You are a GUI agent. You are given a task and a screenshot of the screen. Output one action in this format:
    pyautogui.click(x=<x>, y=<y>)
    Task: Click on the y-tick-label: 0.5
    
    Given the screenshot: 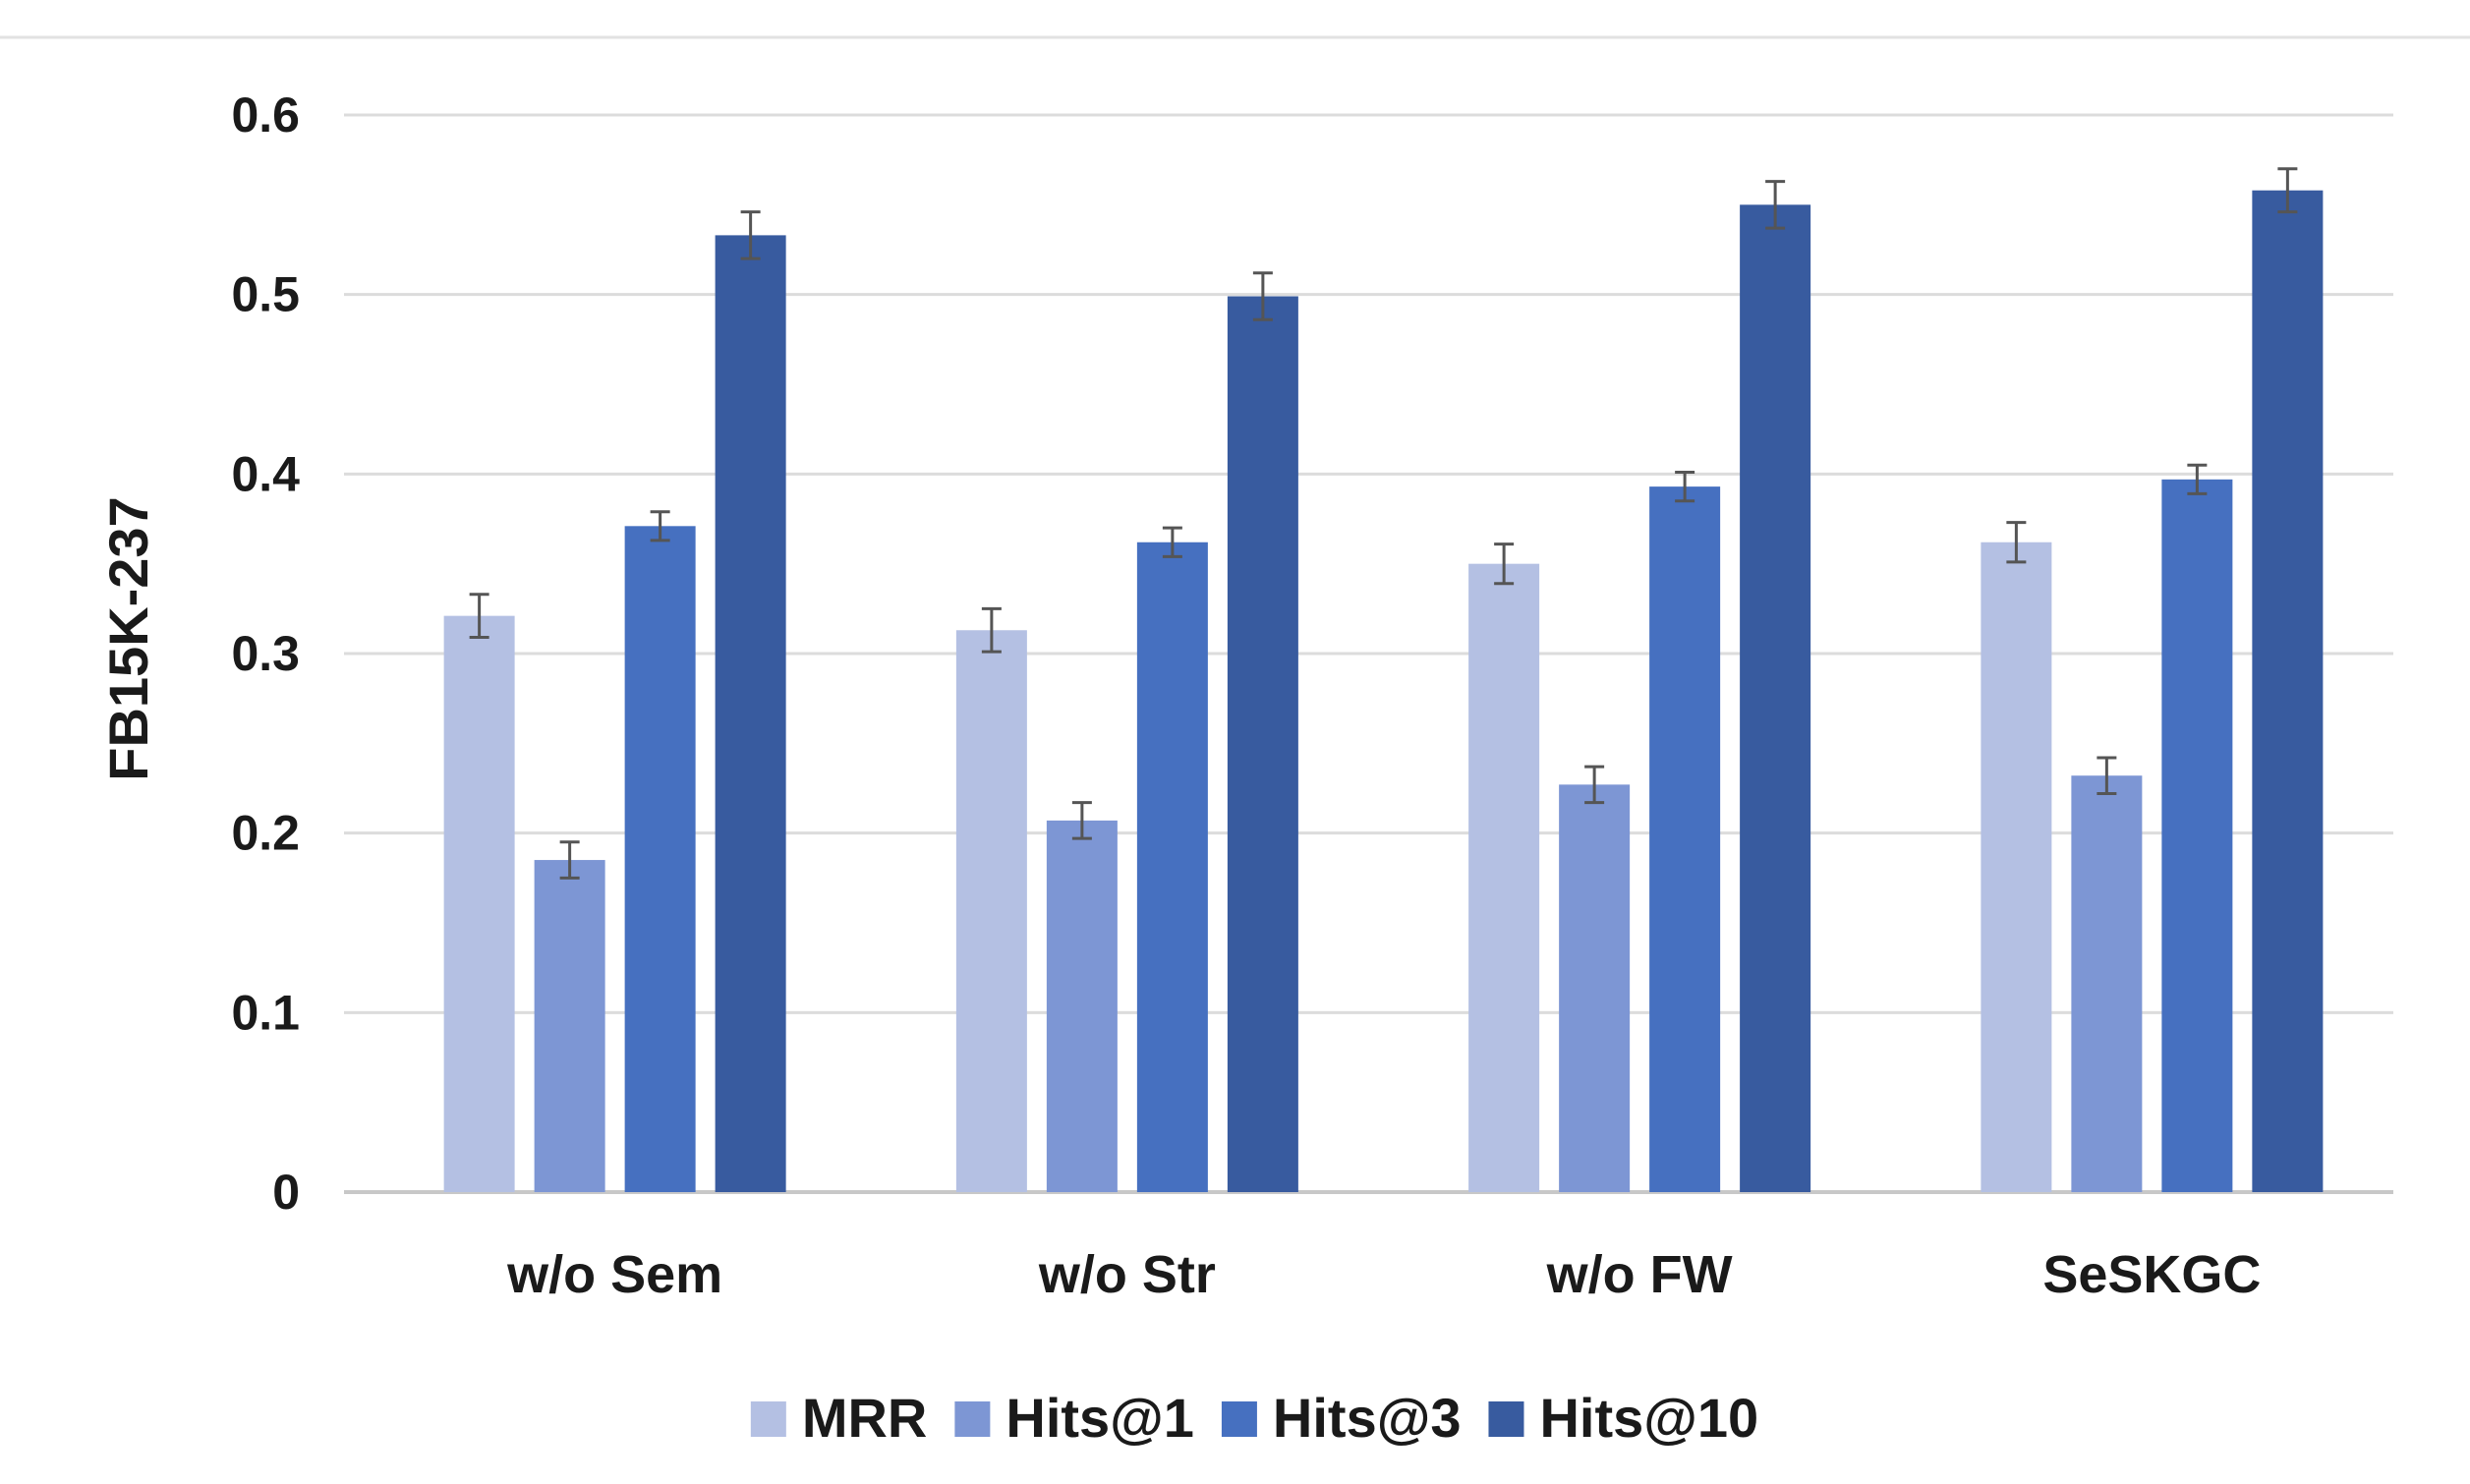 What is the action you would take?
    pyautogui.click(x=265, y=294)
    